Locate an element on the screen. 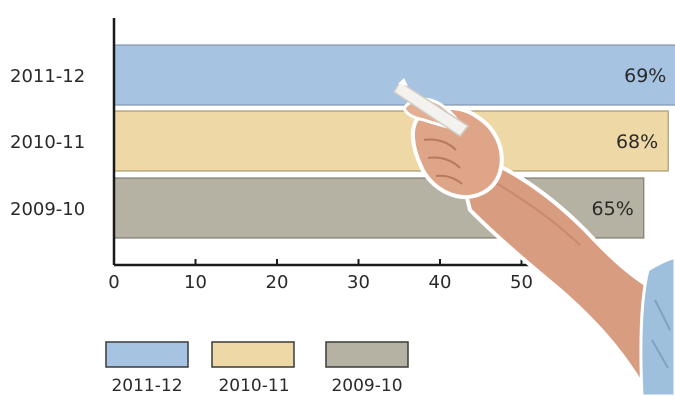  bar-value-label: 68% is located at coordinates (637, 142).